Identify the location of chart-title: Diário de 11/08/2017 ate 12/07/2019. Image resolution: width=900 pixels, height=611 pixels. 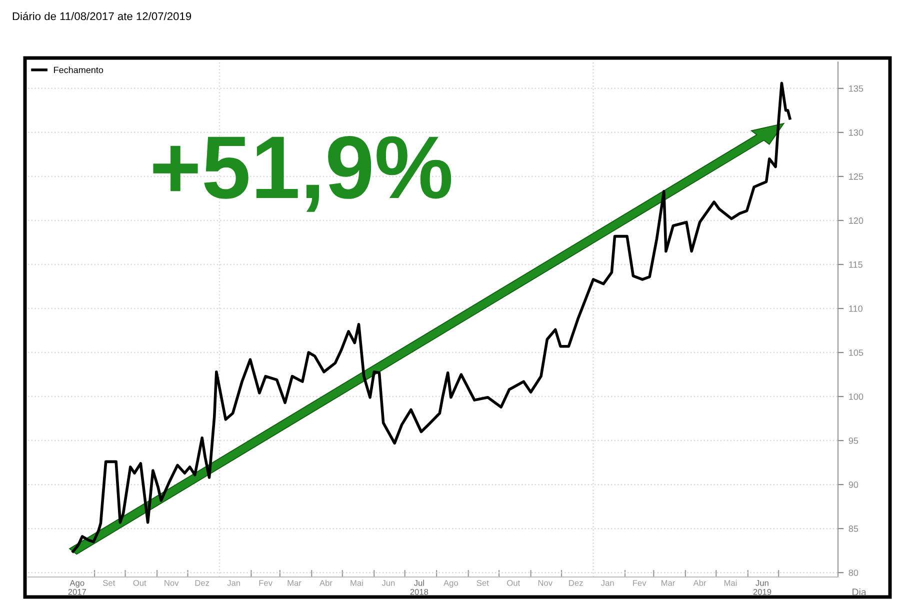
(102, 16).